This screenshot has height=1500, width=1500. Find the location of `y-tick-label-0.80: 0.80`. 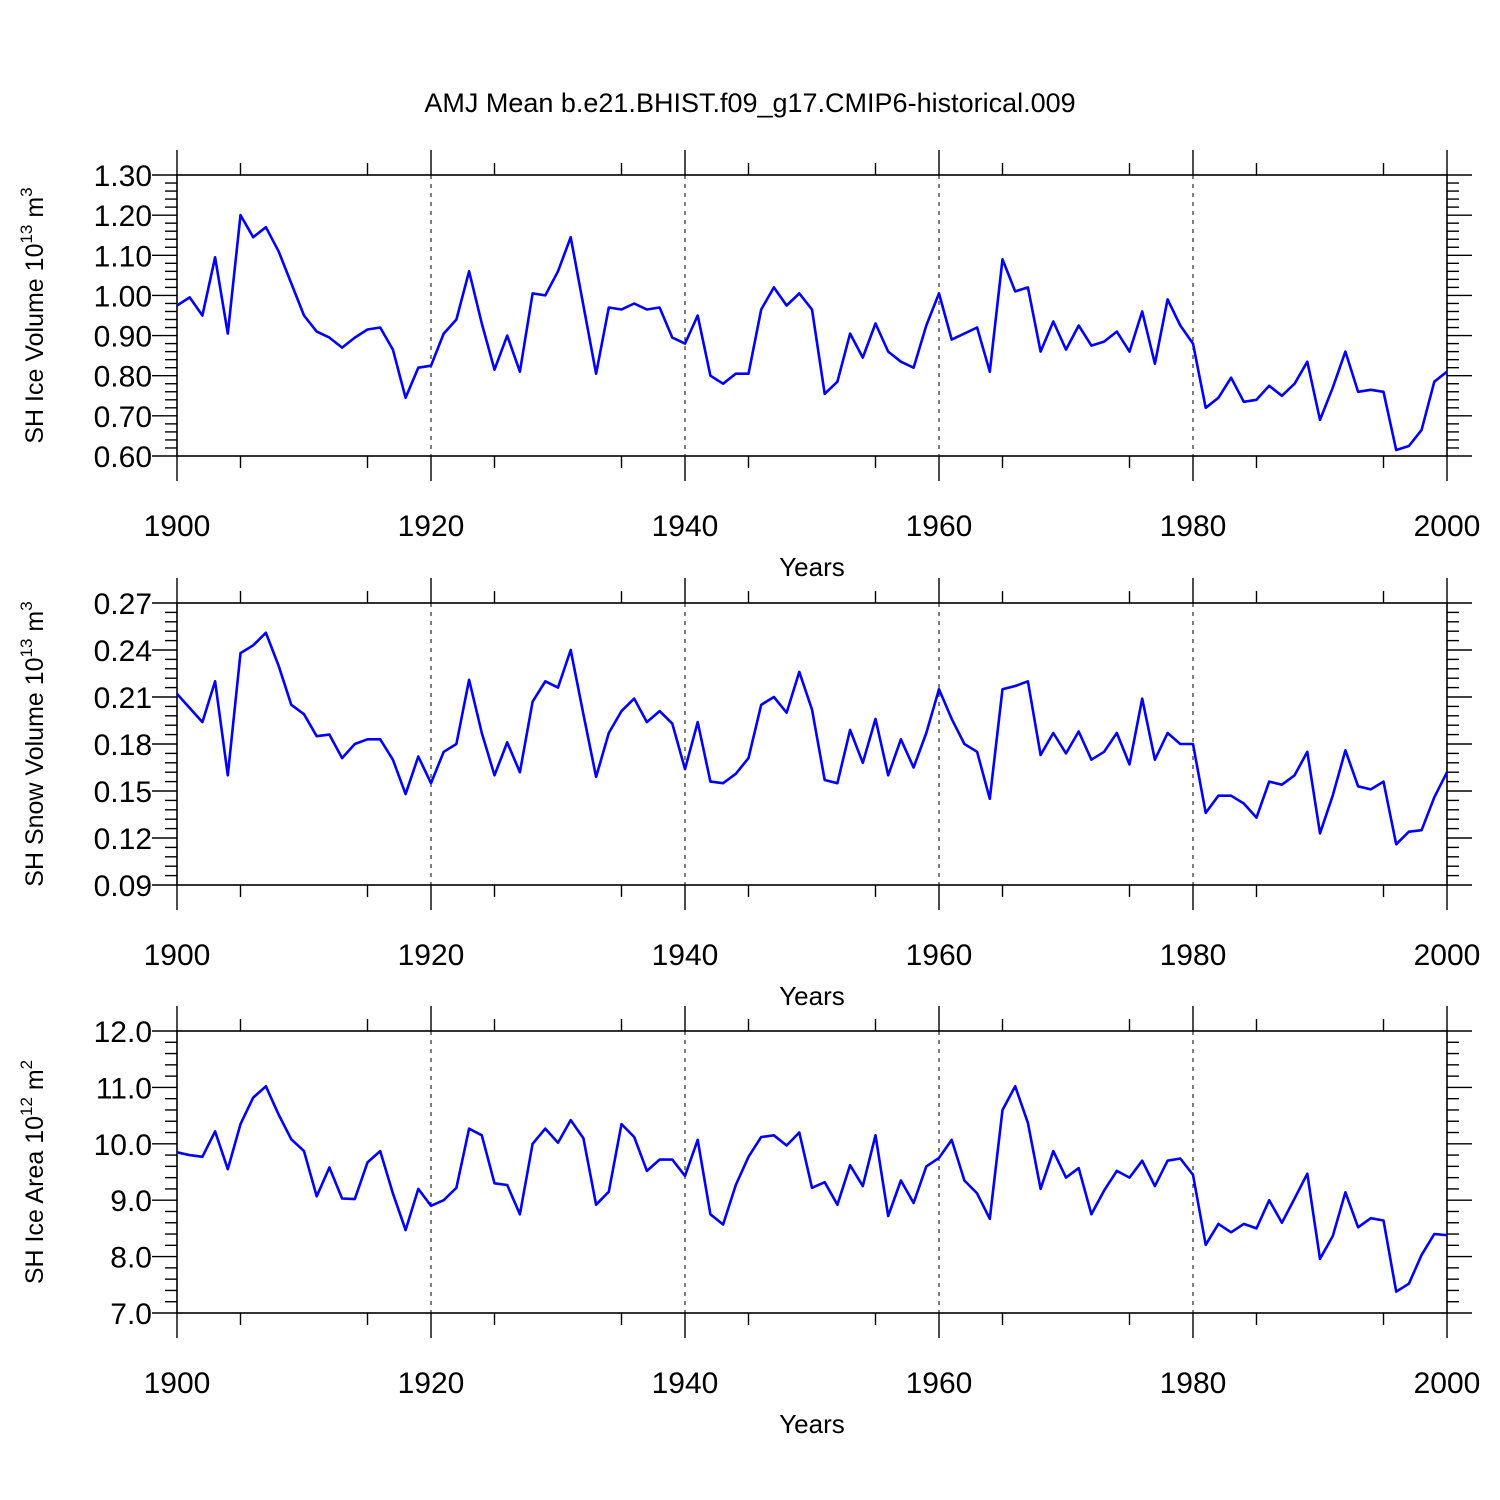

y-tick-label-0.80: 0.80 is located at coordinates (123, 377).